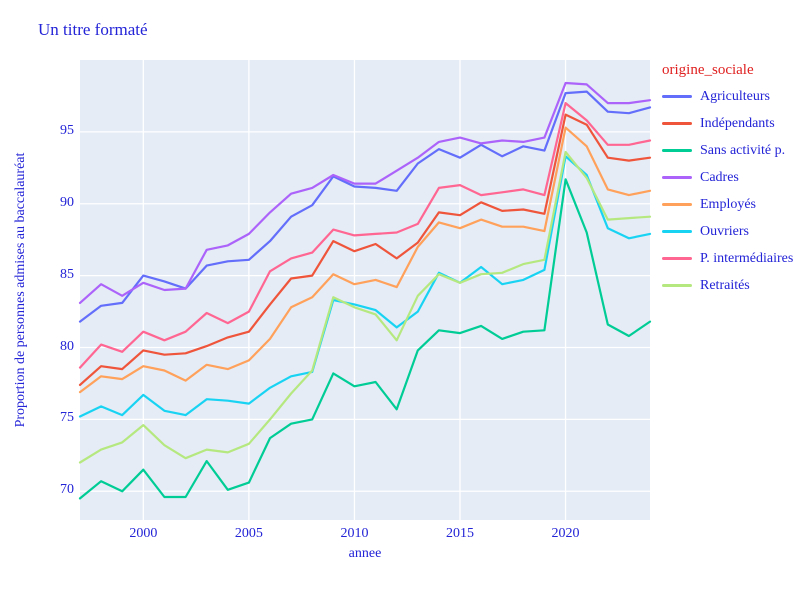  I want to click on legend-item-cadres: Cadres, so click(727, 177).